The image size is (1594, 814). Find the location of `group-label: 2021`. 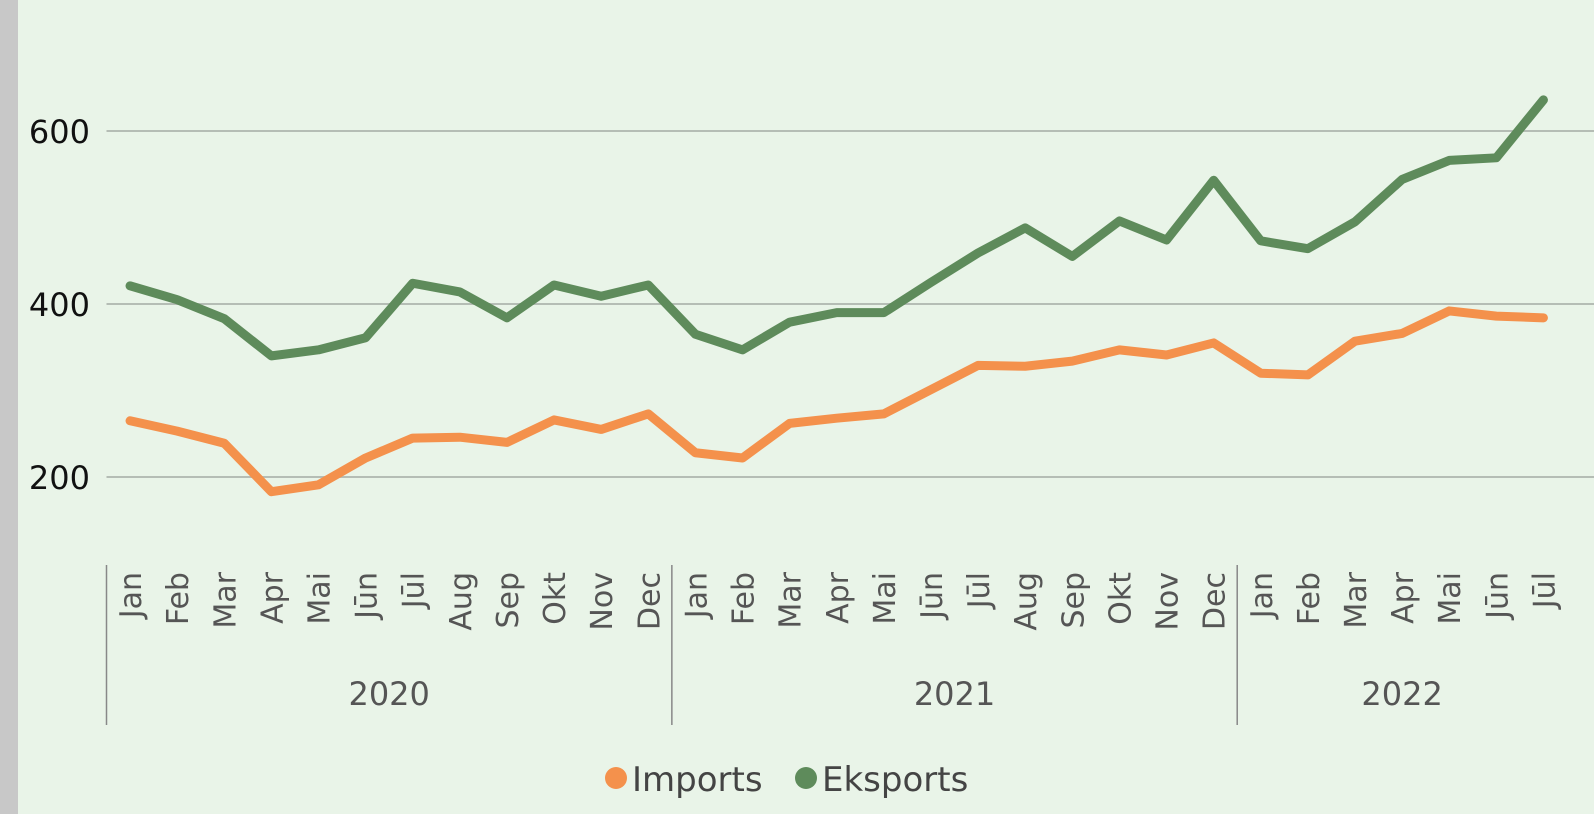

group-label: 2021 is located at coordinates (954, 694).